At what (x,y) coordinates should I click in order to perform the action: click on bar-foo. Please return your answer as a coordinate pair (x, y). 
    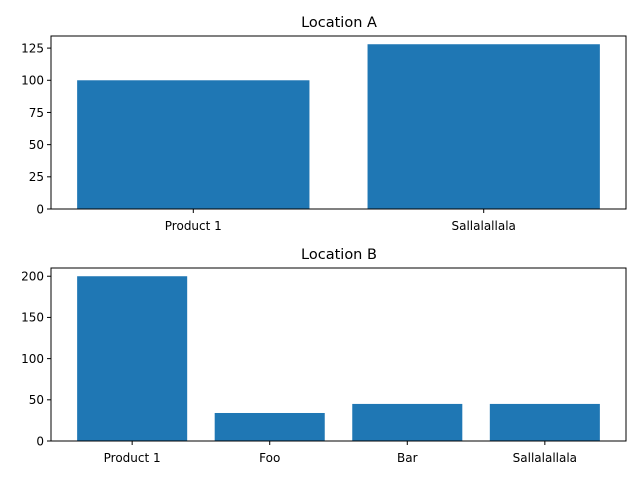
    Looking at the image, I should click on (269, 426).